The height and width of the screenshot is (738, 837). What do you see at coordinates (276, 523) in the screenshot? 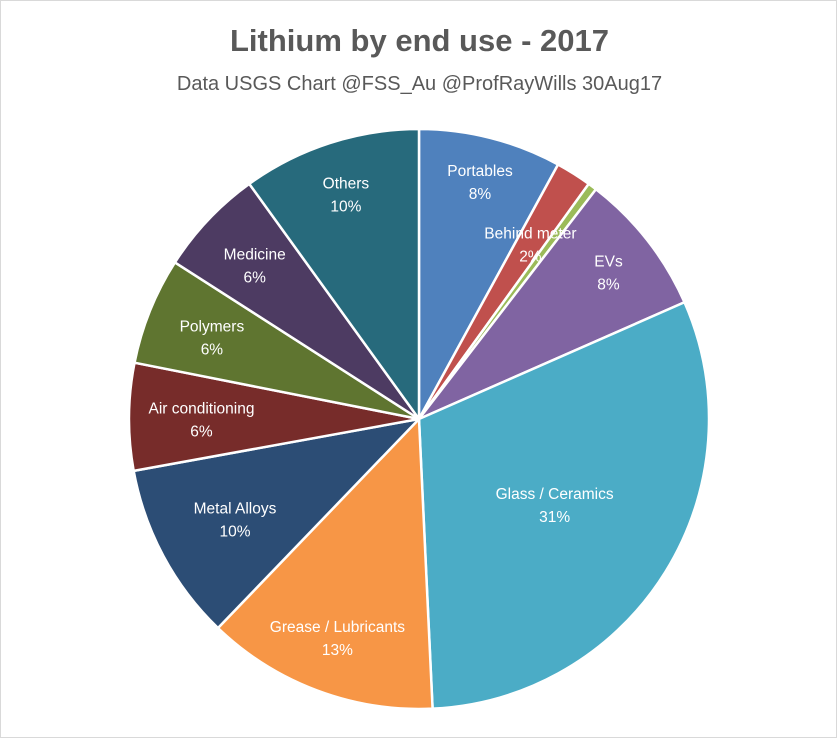
I see `pie-slice-metal-alloys` at bounding box center [276, 523].